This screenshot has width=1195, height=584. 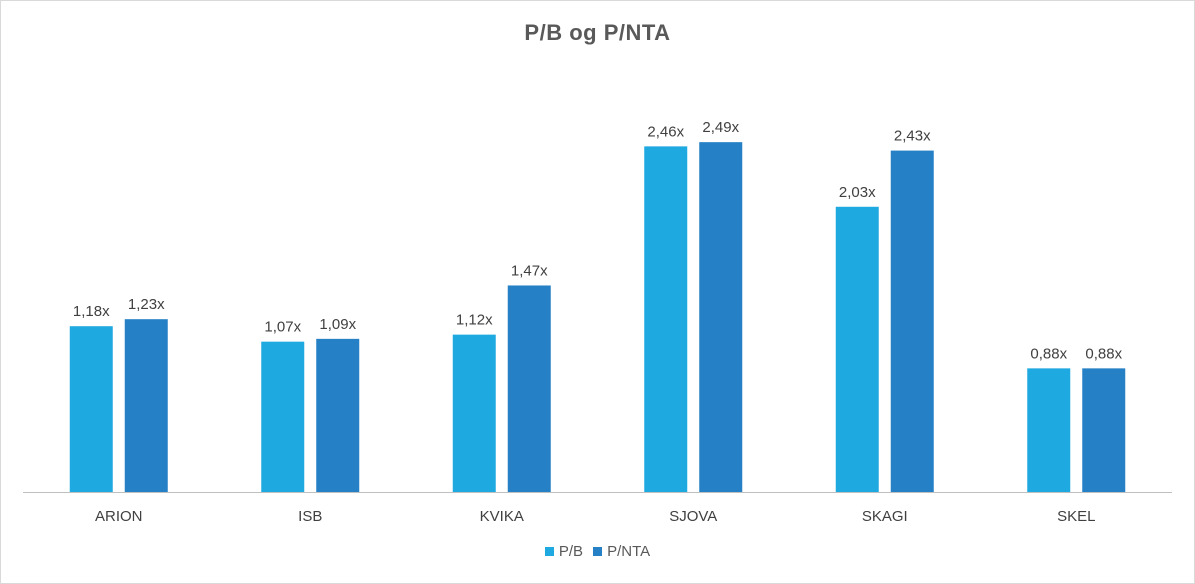 I want to click on bar-skel-pnta, so click(x=1104, y=430).